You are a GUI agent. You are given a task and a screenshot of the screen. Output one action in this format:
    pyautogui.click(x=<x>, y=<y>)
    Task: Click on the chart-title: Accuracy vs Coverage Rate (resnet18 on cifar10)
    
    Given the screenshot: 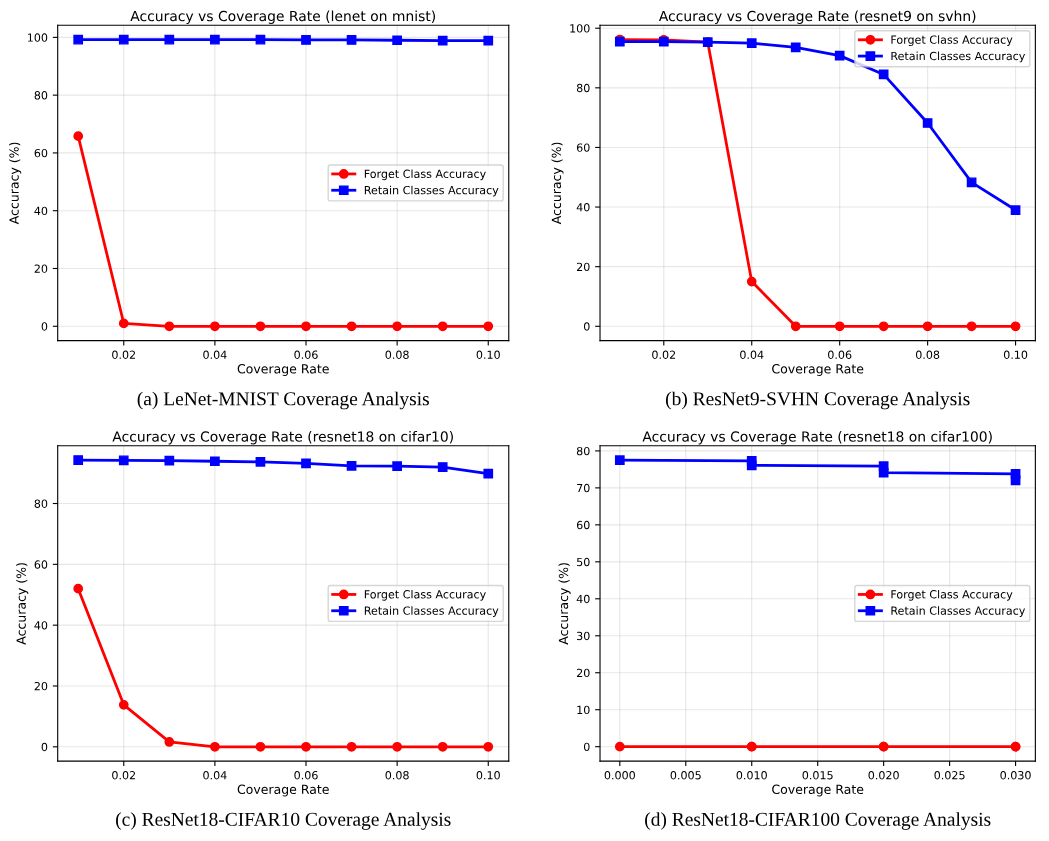 What is the action you would take?
    pyautogui.click(x=282, y=438)
    